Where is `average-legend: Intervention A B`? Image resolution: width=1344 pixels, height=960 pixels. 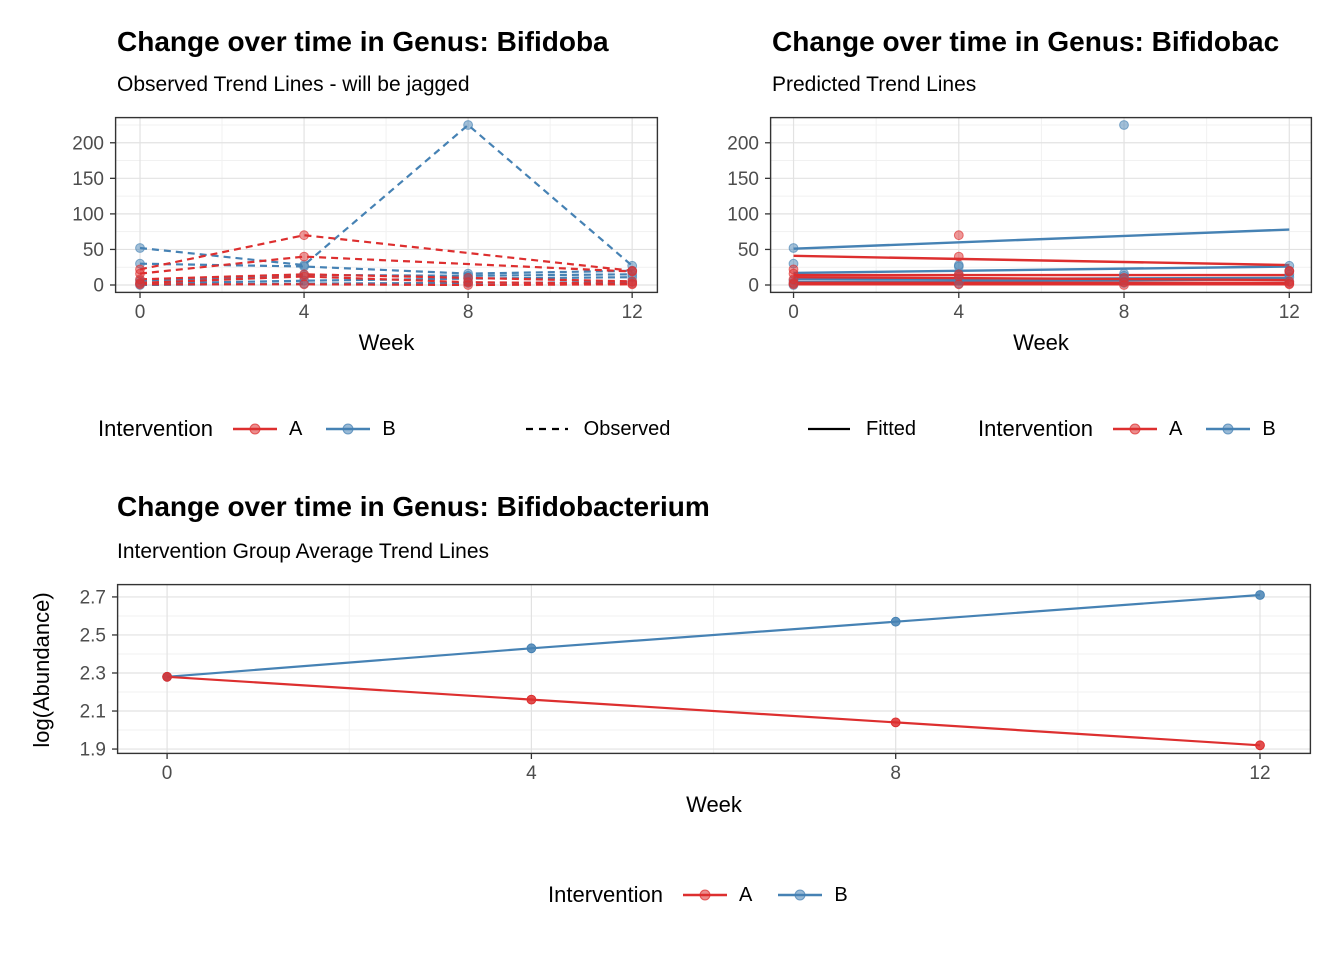
average-legend: Intervention A B is located at coordinates (698, 895).